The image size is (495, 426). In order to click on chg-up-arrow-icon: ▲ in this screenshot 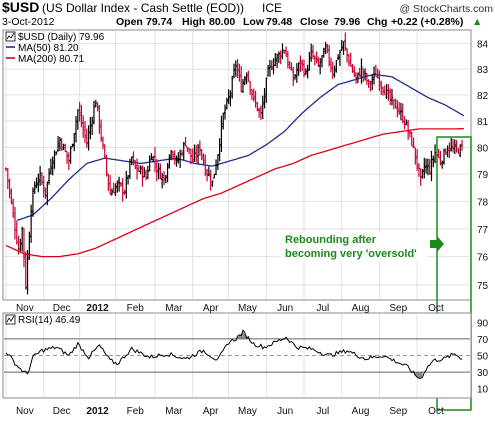, I will do `click(477, 22)`.